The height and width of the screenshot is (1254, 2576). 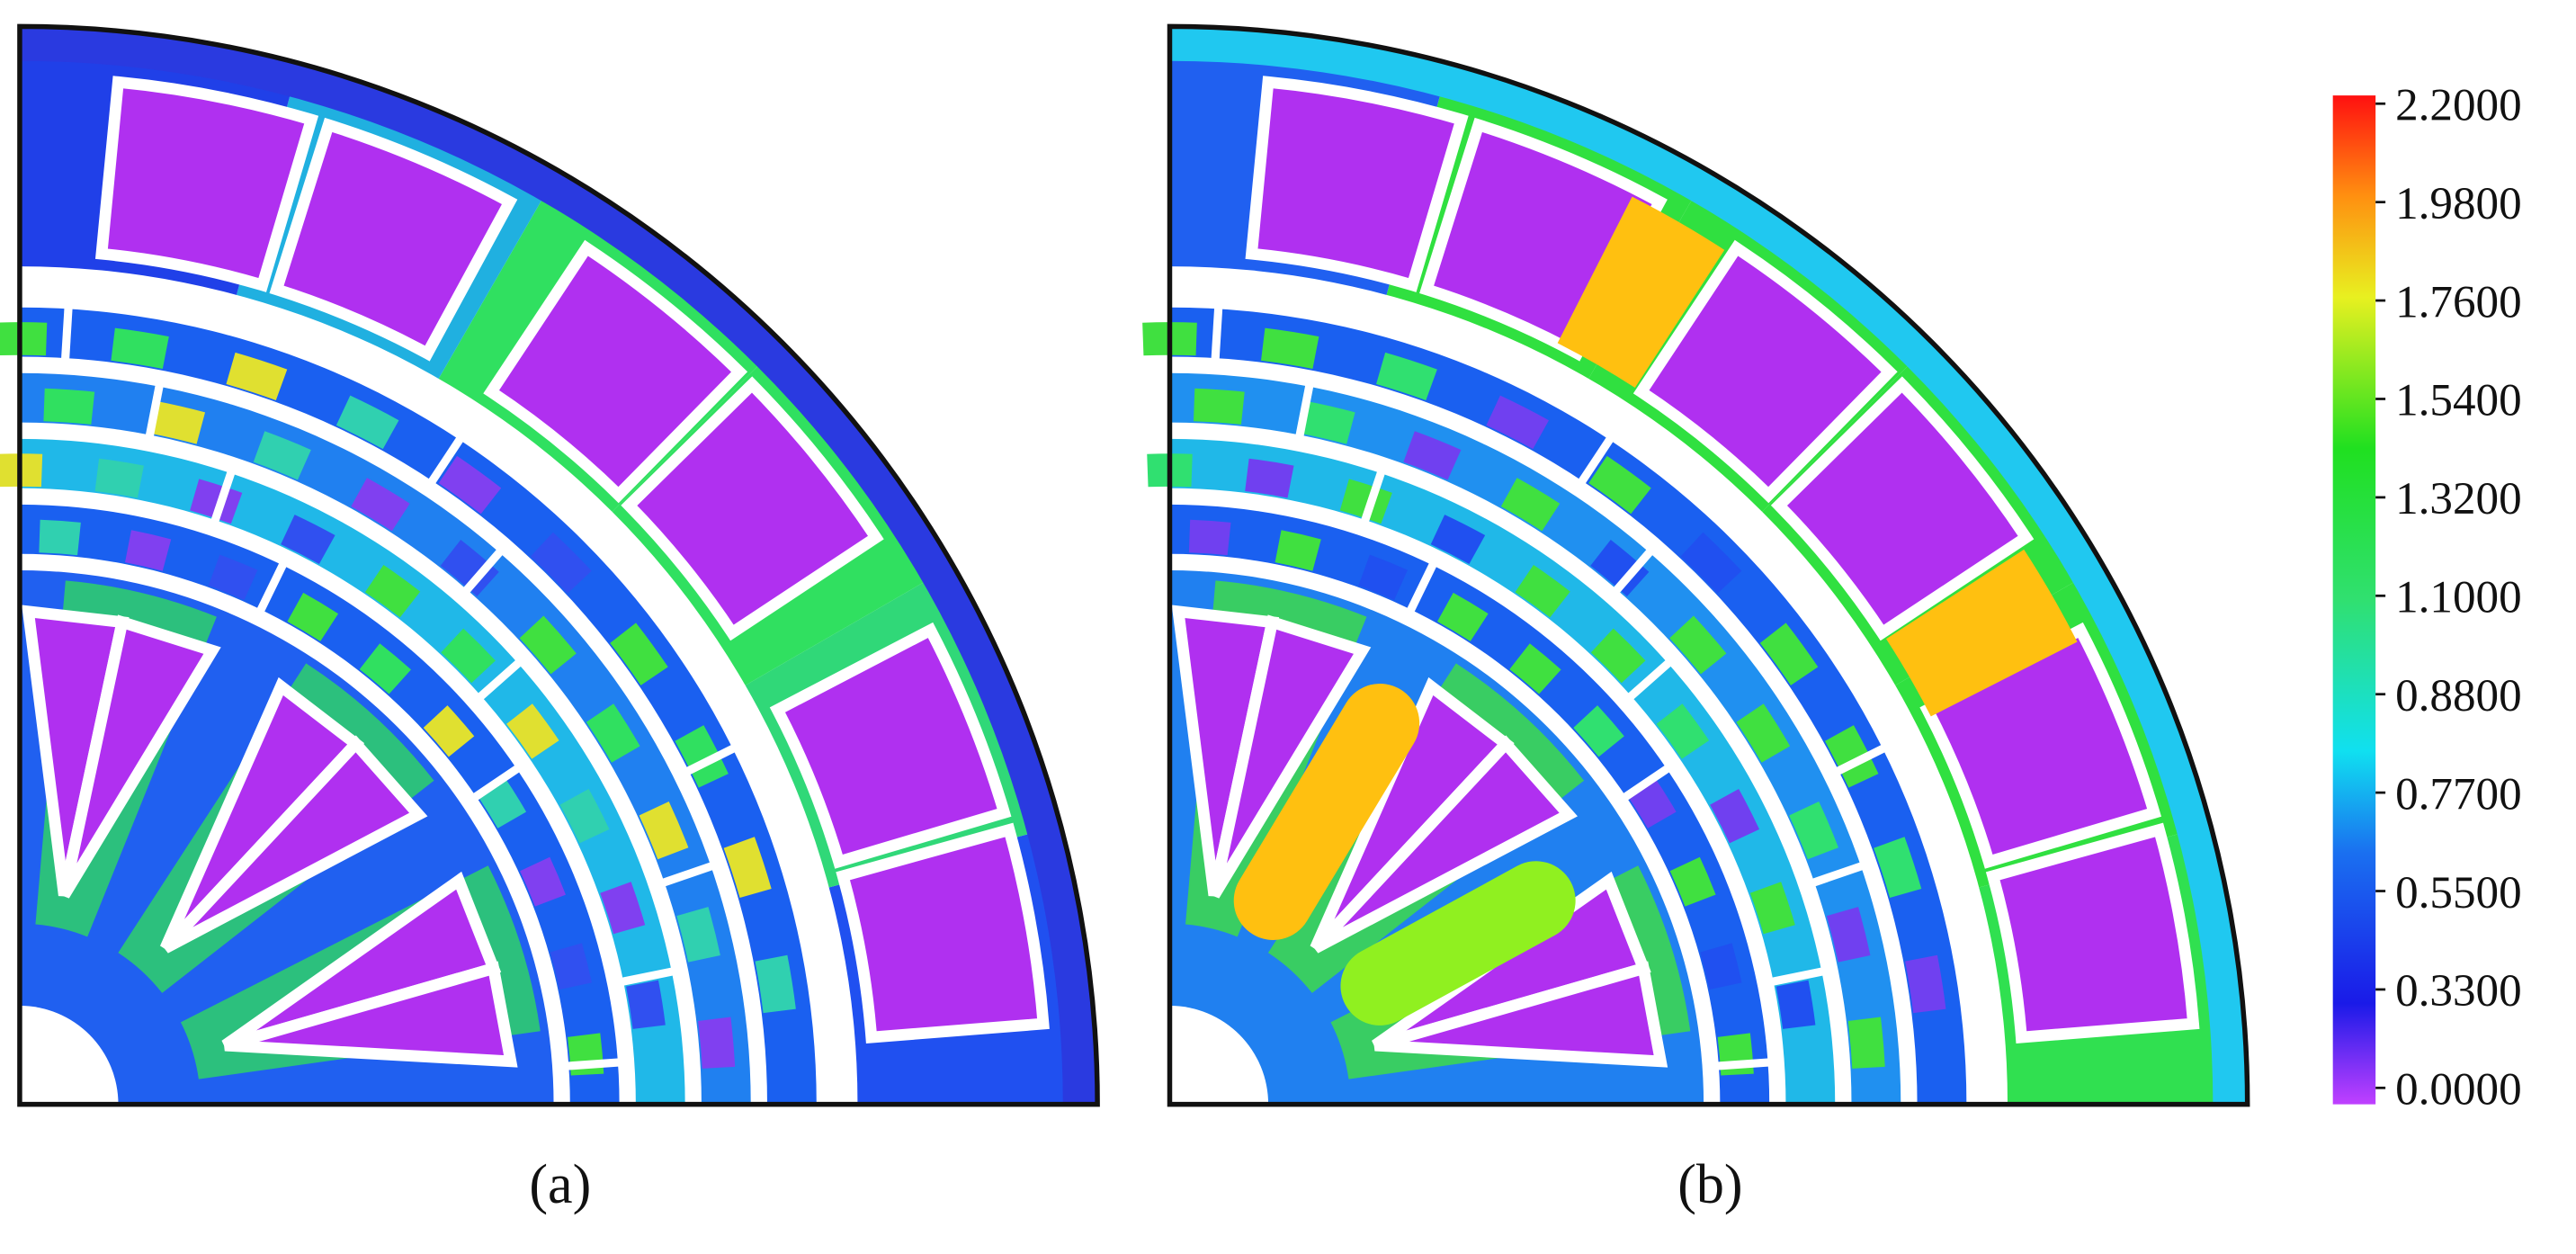 I want to click on colorbar-tick-label: 0.3300, so click(x=2458, y=991).